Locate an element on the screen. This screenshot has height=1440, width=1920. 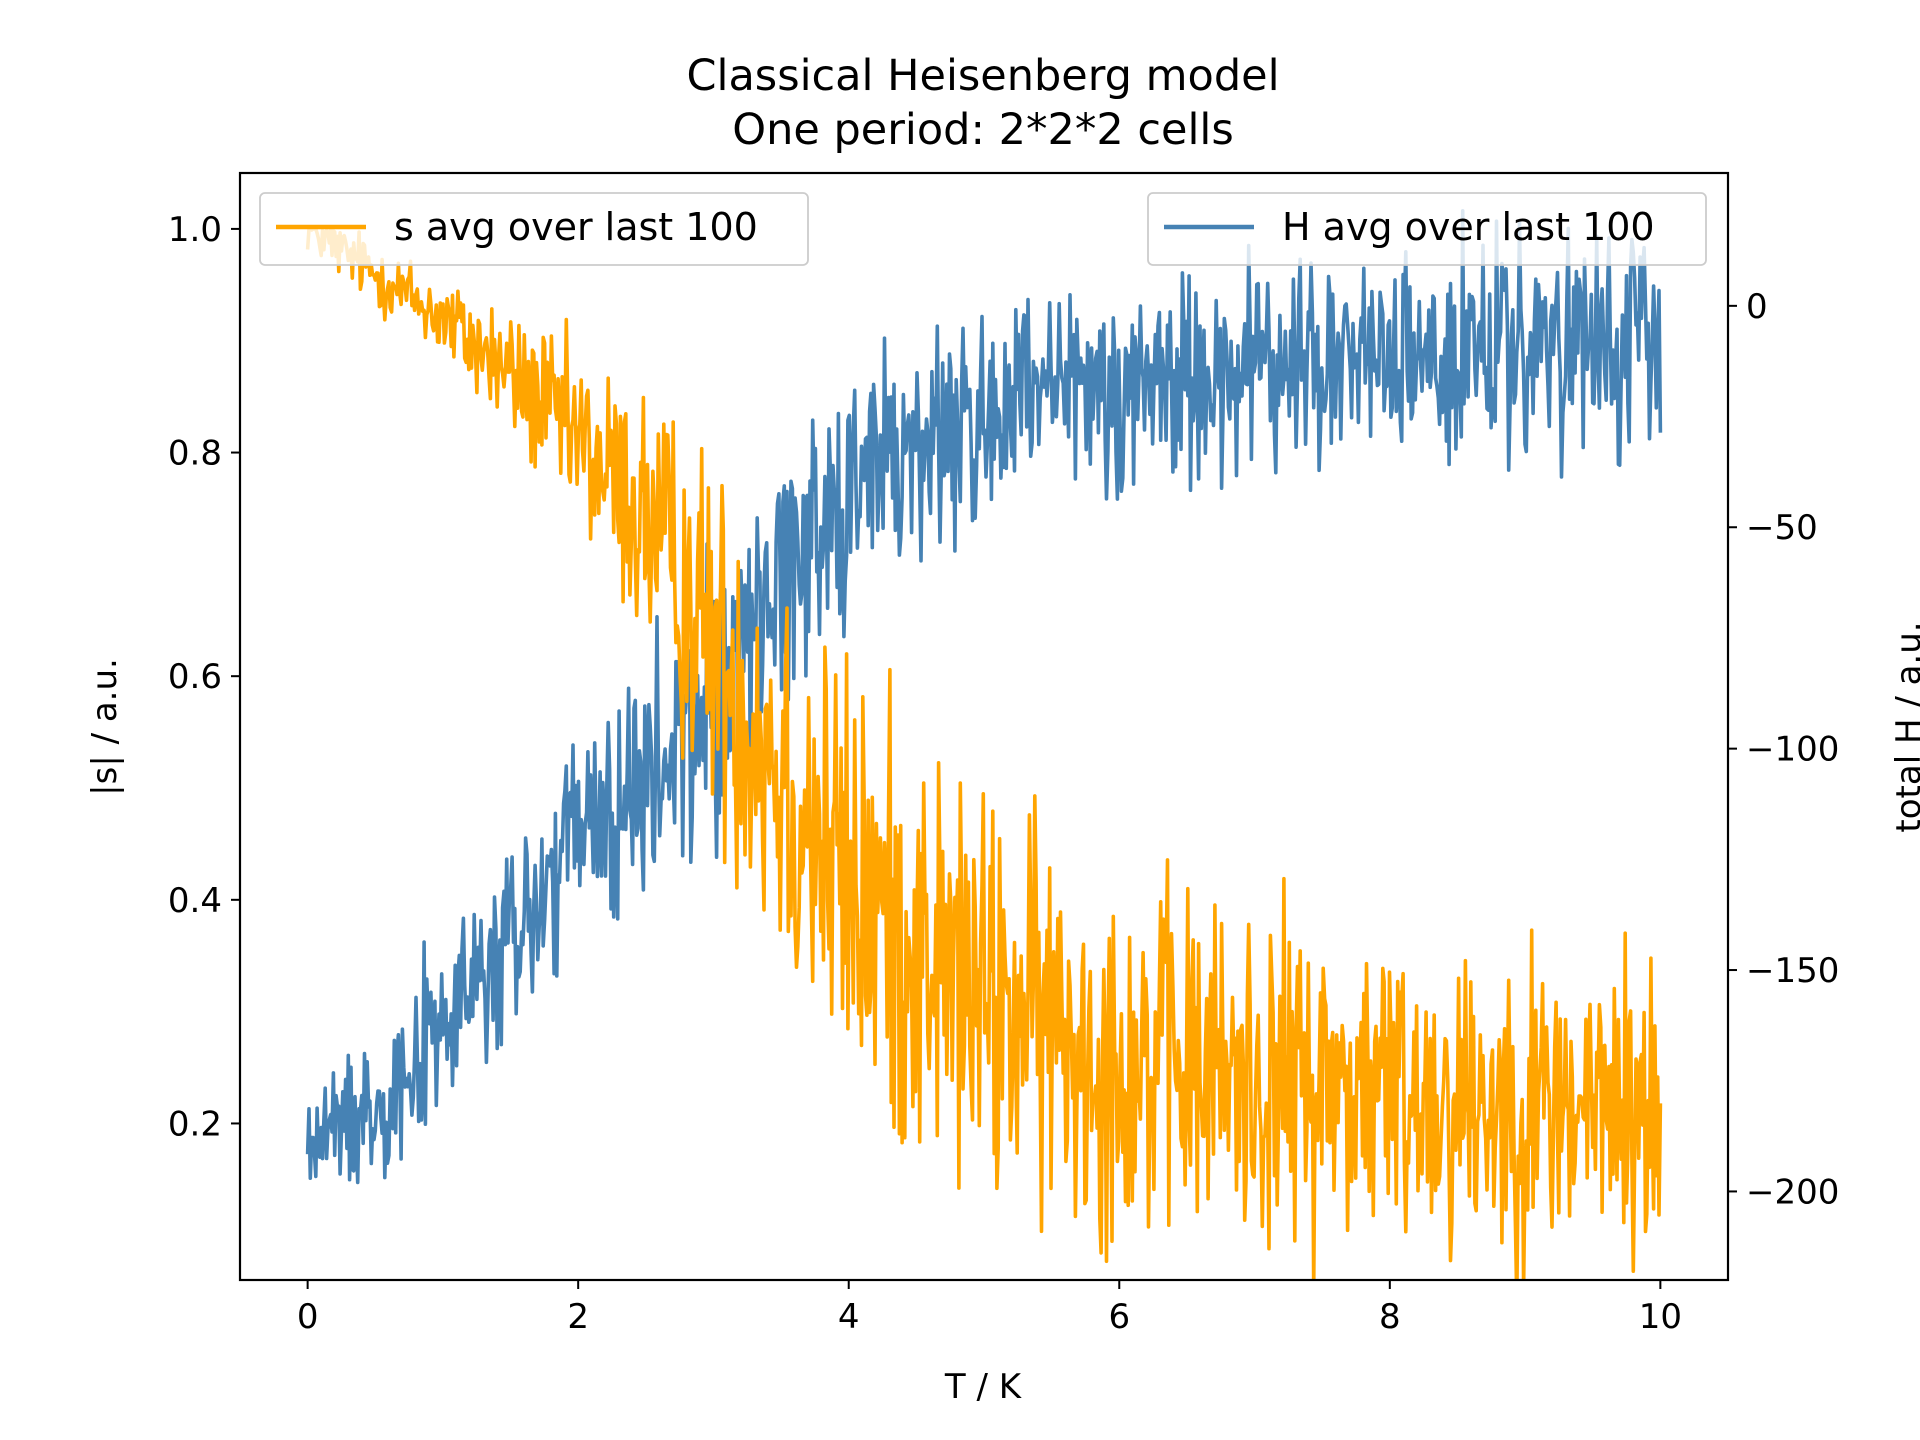
chart-title-line-2: One period: 2*2*2 cells is located at coordinates (983, 130).